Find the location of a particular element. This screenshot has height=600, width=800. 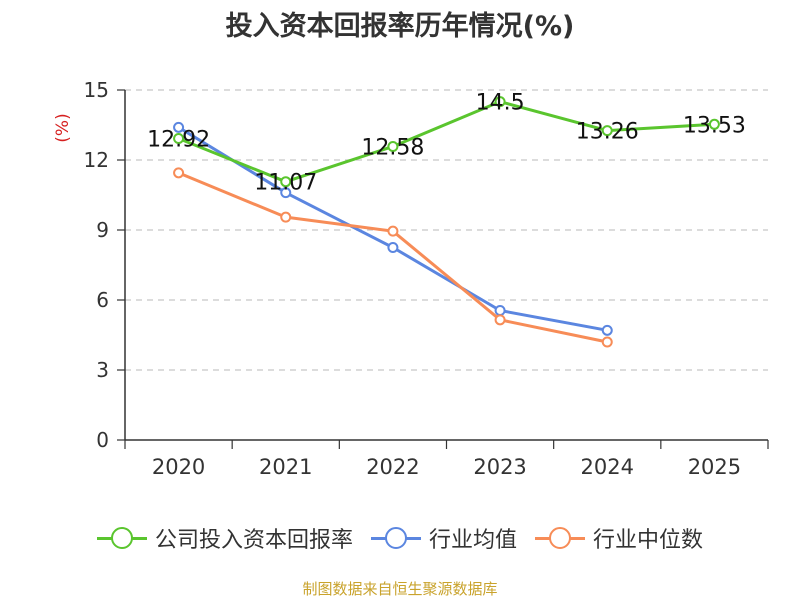

data-point-s0-2025 is located at coordinates (714, 124).